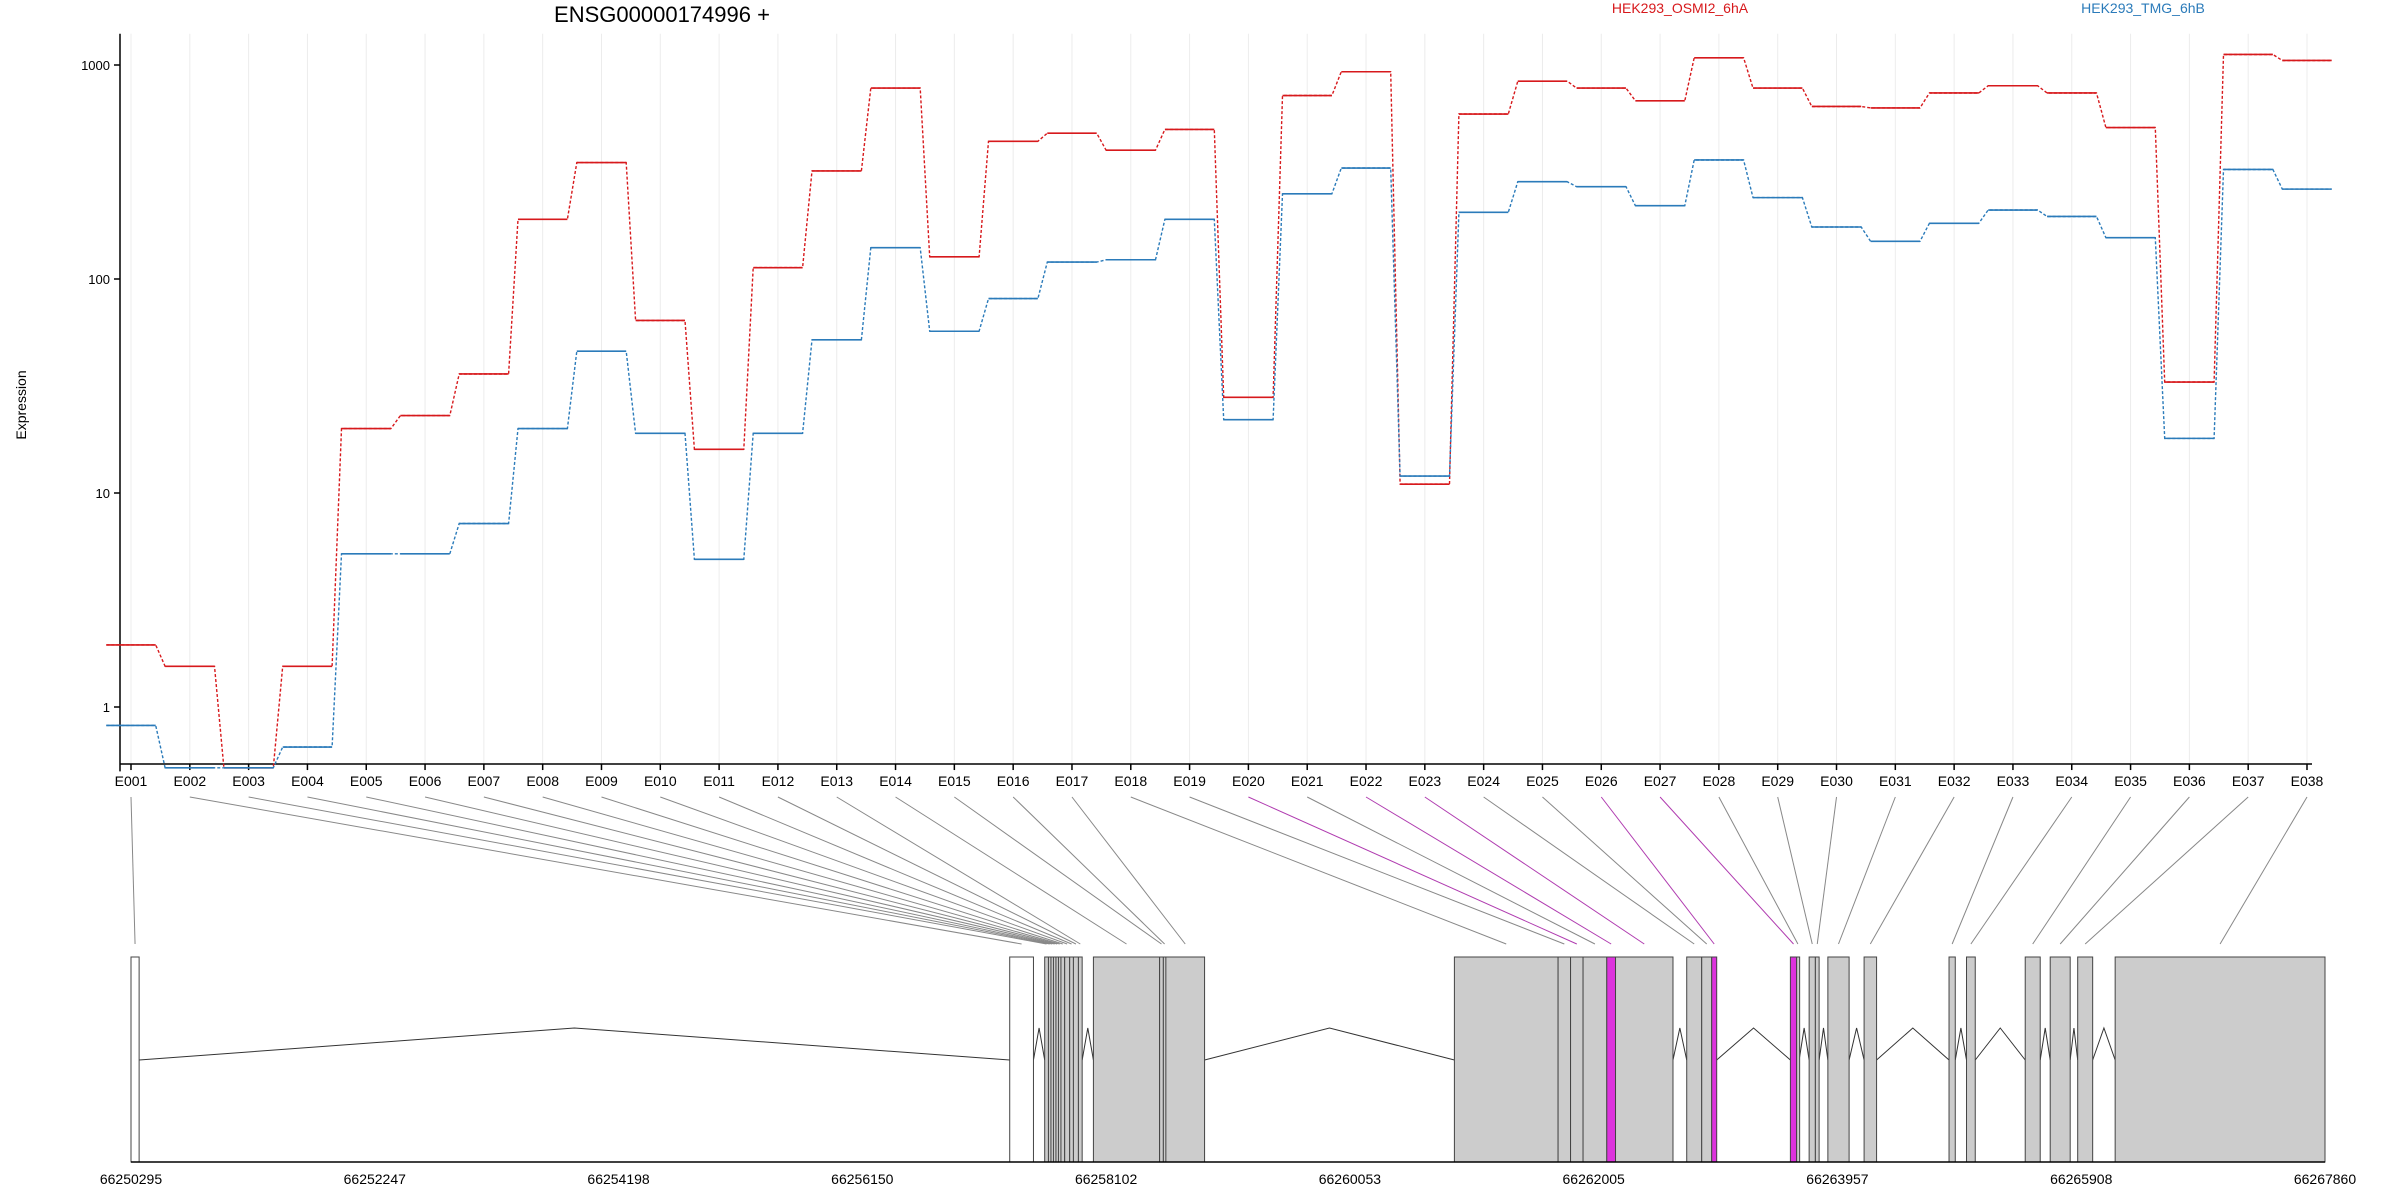 The image size is (2400, 1200). What do you see at coordinates (1758, 870) in the screenshot?
I see `connector-E028` at bounding box center [1758, 870].